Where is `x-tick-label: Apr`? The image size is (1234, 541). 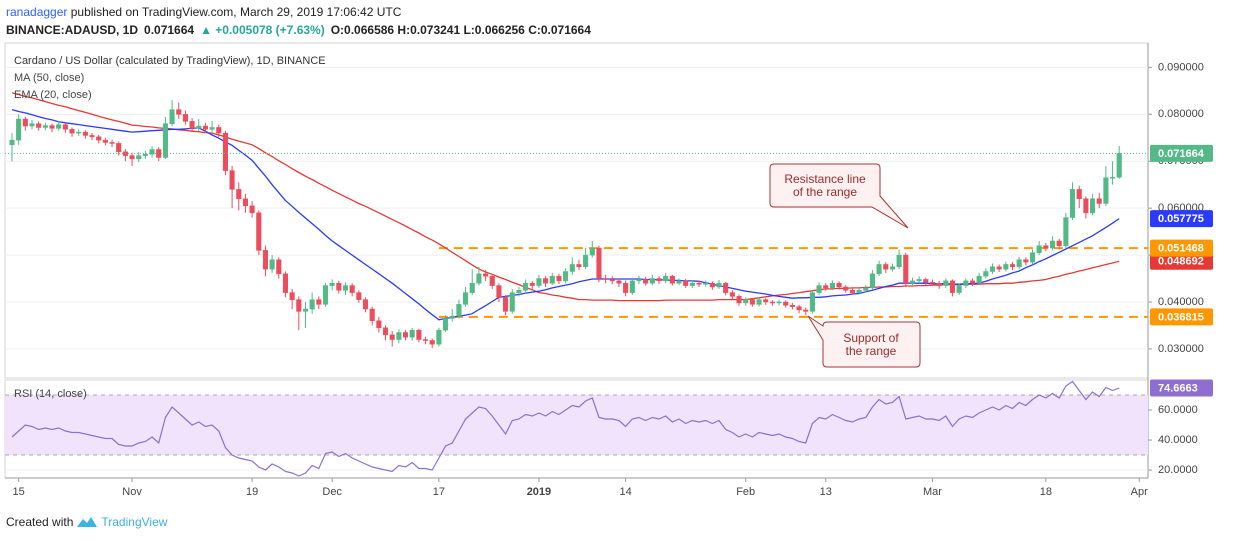 x-tick-label: Apr is located at coordinates (1139, 492).